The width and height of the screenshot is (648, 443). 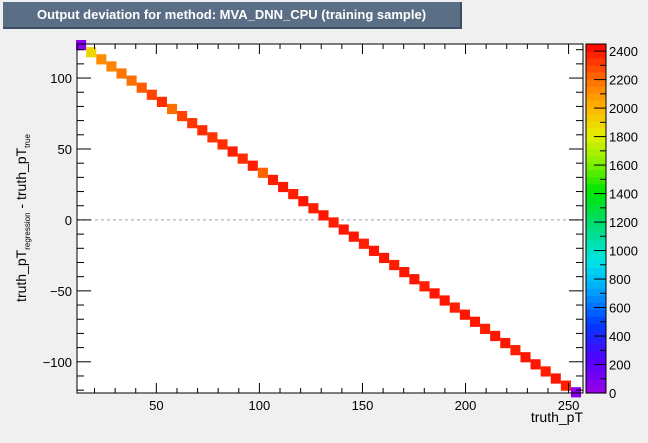 What do you see at coordinates (61, 291) in the screenshot?
I see `y-tick-label: −50` at bounding box center [61, 291].